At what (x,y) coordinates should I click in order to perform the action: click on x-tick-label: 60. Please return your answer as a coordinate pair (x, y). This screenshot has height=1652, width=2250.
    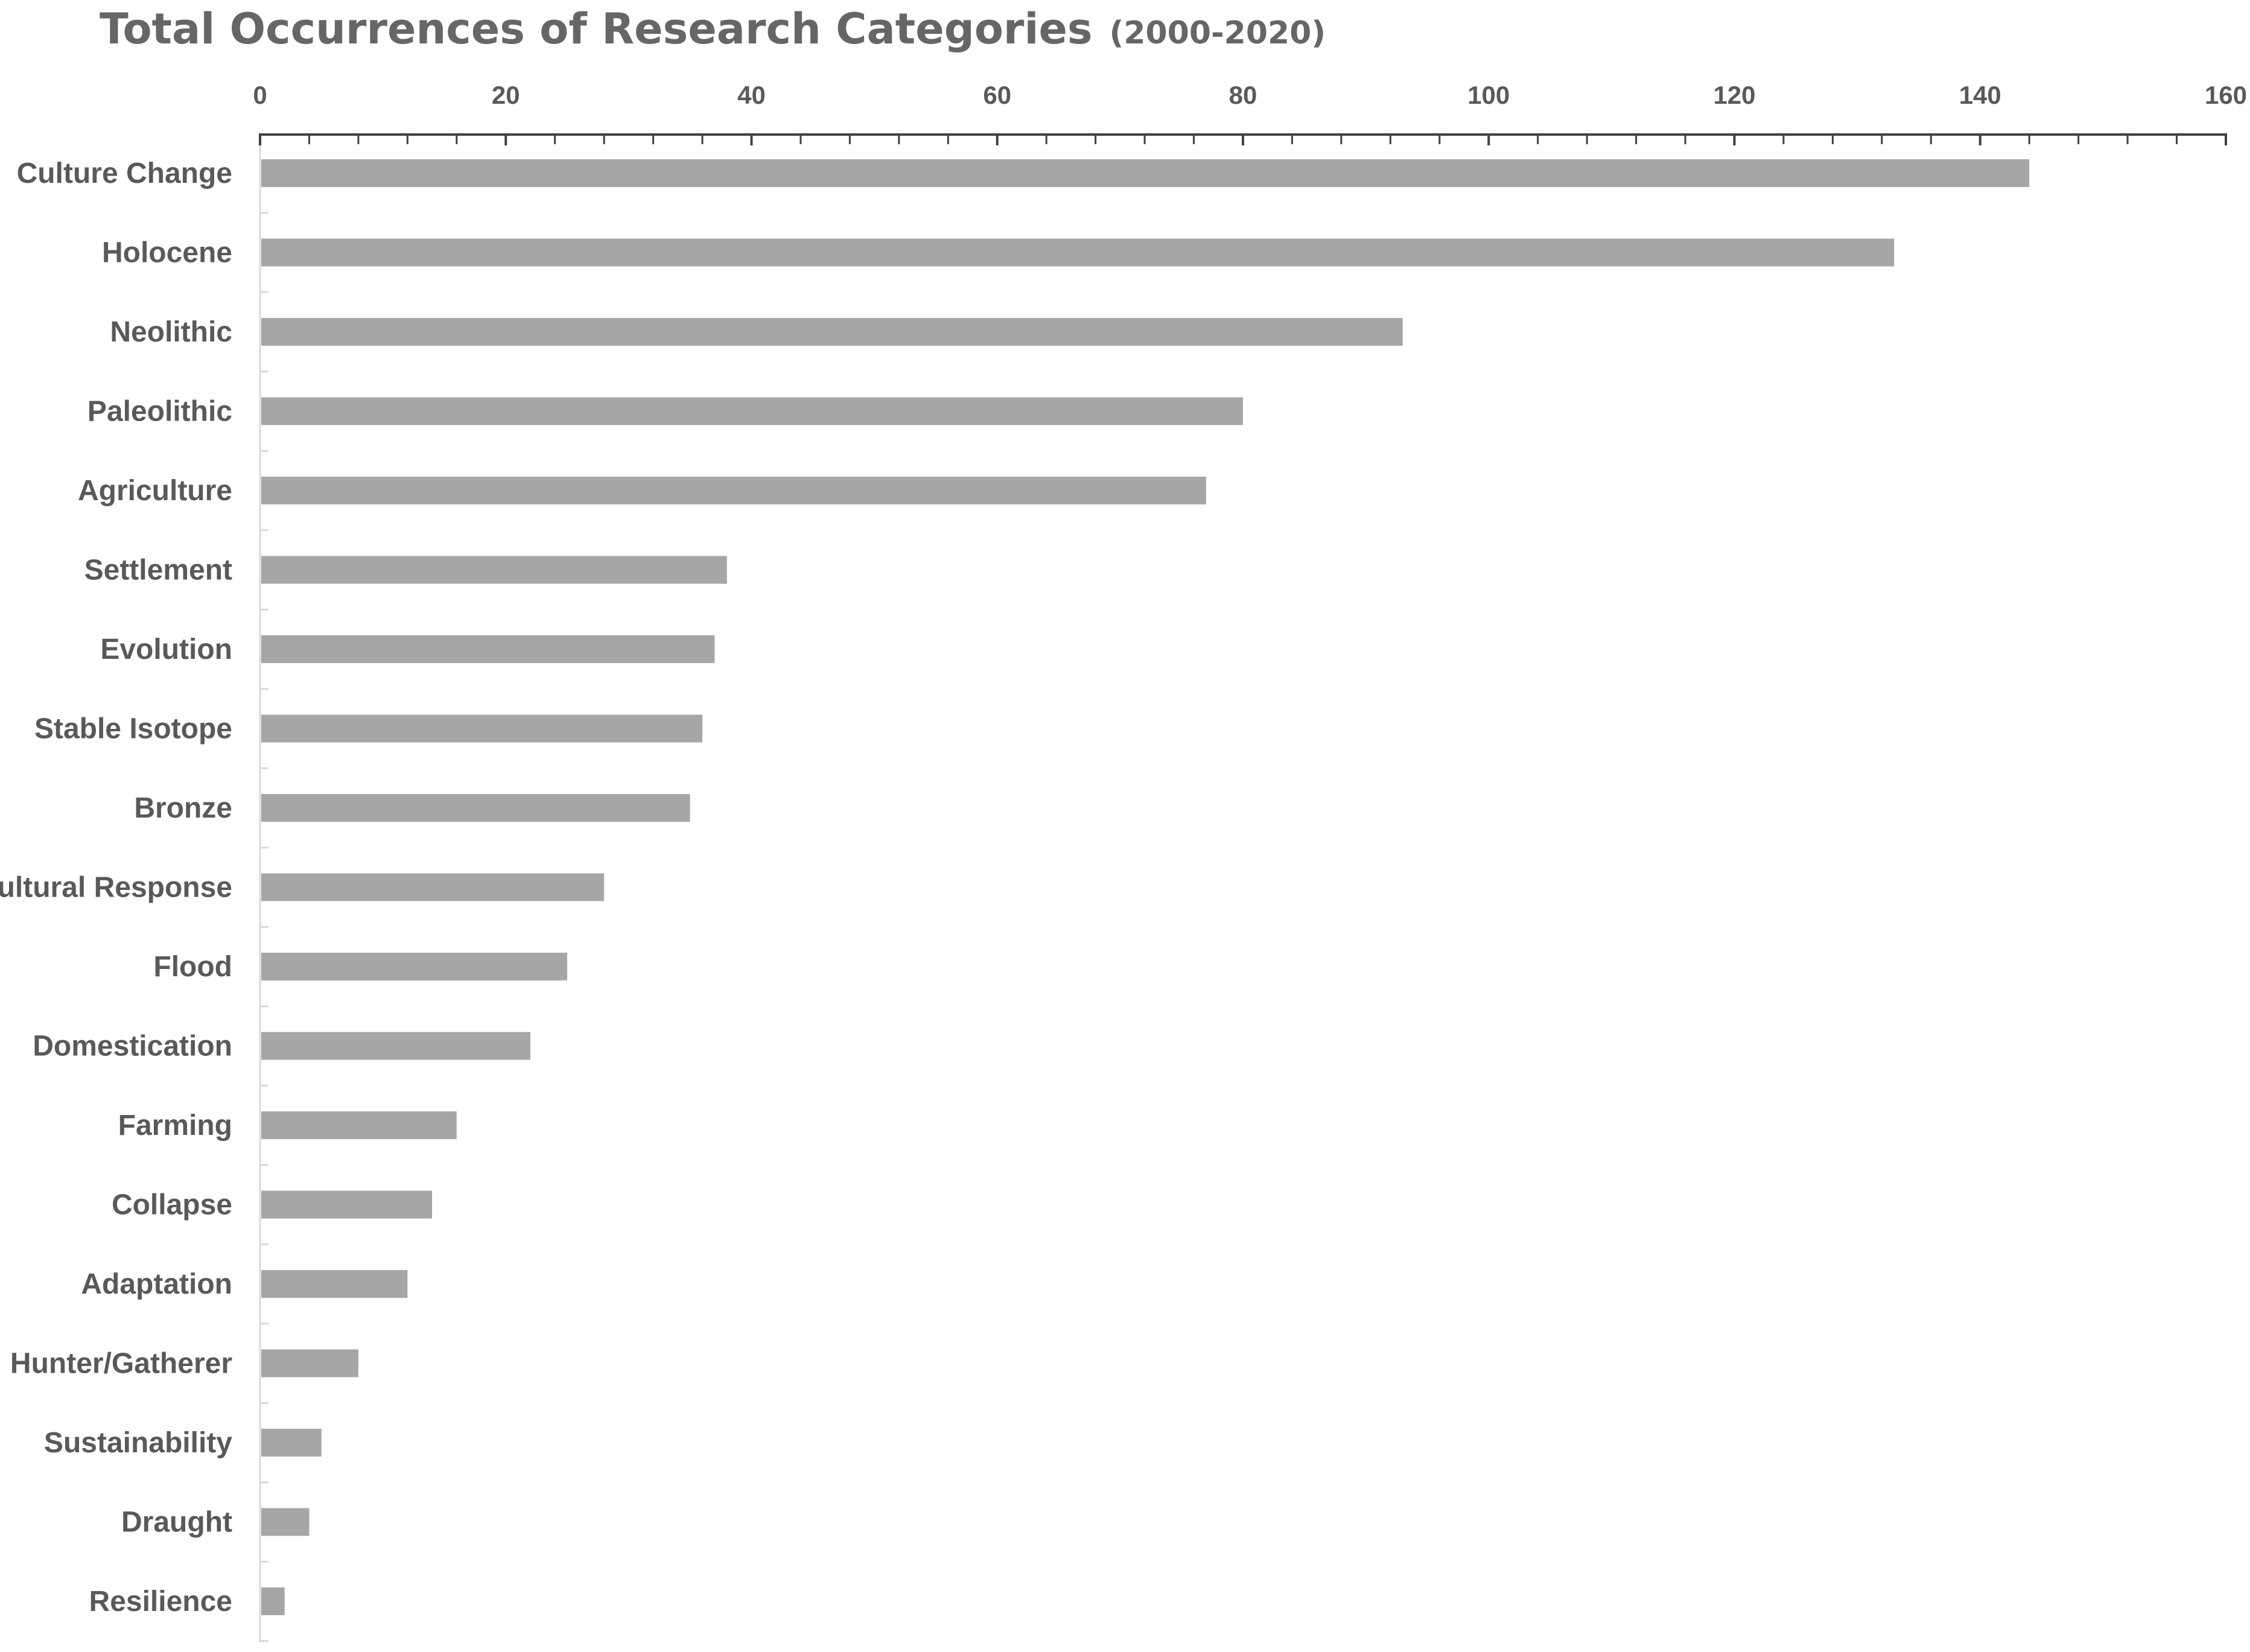
    Looking at the image, I should click on (997, 95).